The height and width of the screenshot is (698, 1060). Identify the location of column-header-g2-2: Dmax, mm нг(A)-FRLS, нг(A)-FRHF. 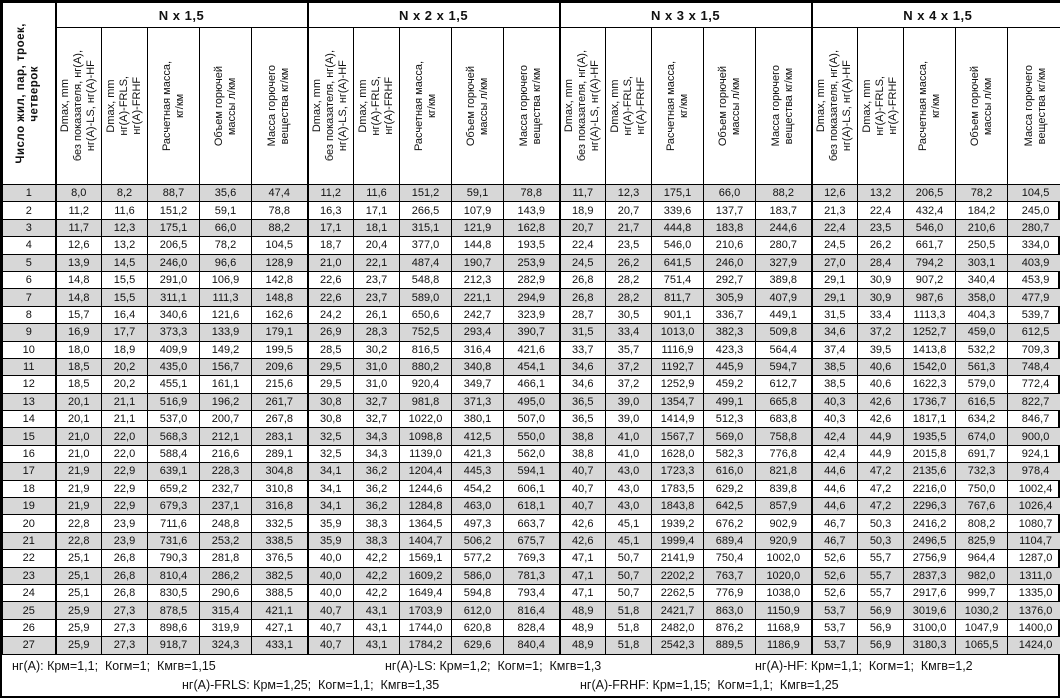
(376, 106).